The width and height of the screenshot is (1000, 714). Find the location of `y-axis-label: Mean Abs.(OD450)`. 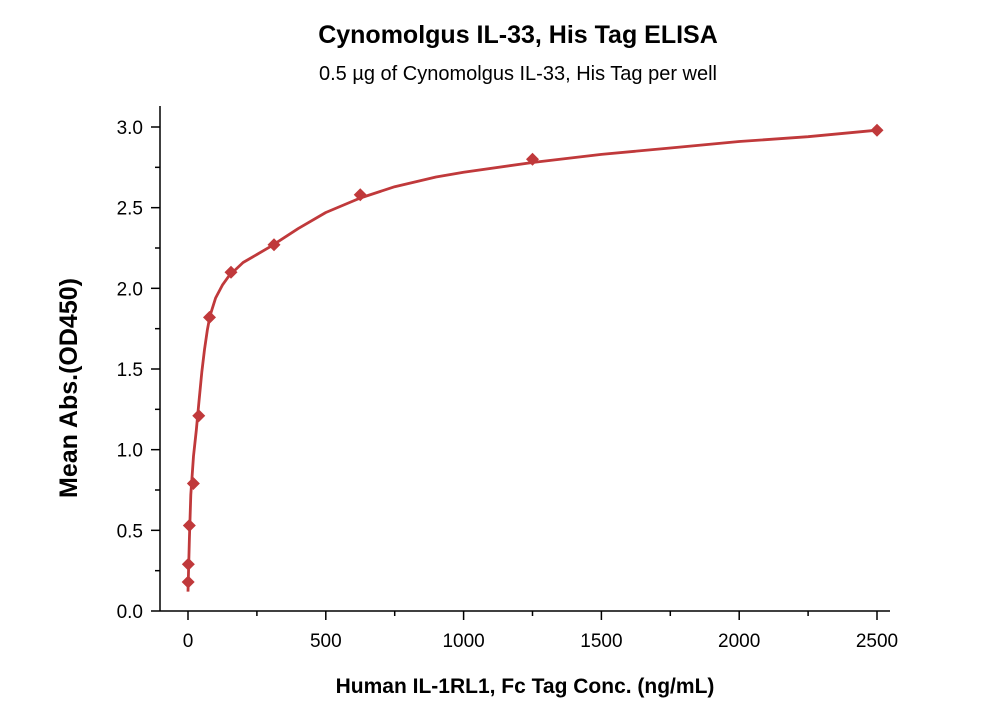

y-axis-label: Mean Abs.(OD450) is located at coordinates (69, 388).